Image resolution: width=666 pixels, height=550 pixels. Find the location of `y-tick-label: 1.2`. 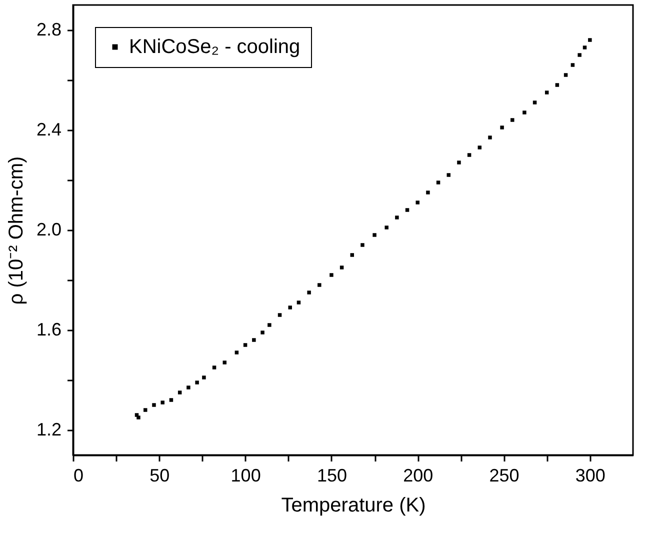

y-tick-label: 1.2 is located at coordinates (49, 430).